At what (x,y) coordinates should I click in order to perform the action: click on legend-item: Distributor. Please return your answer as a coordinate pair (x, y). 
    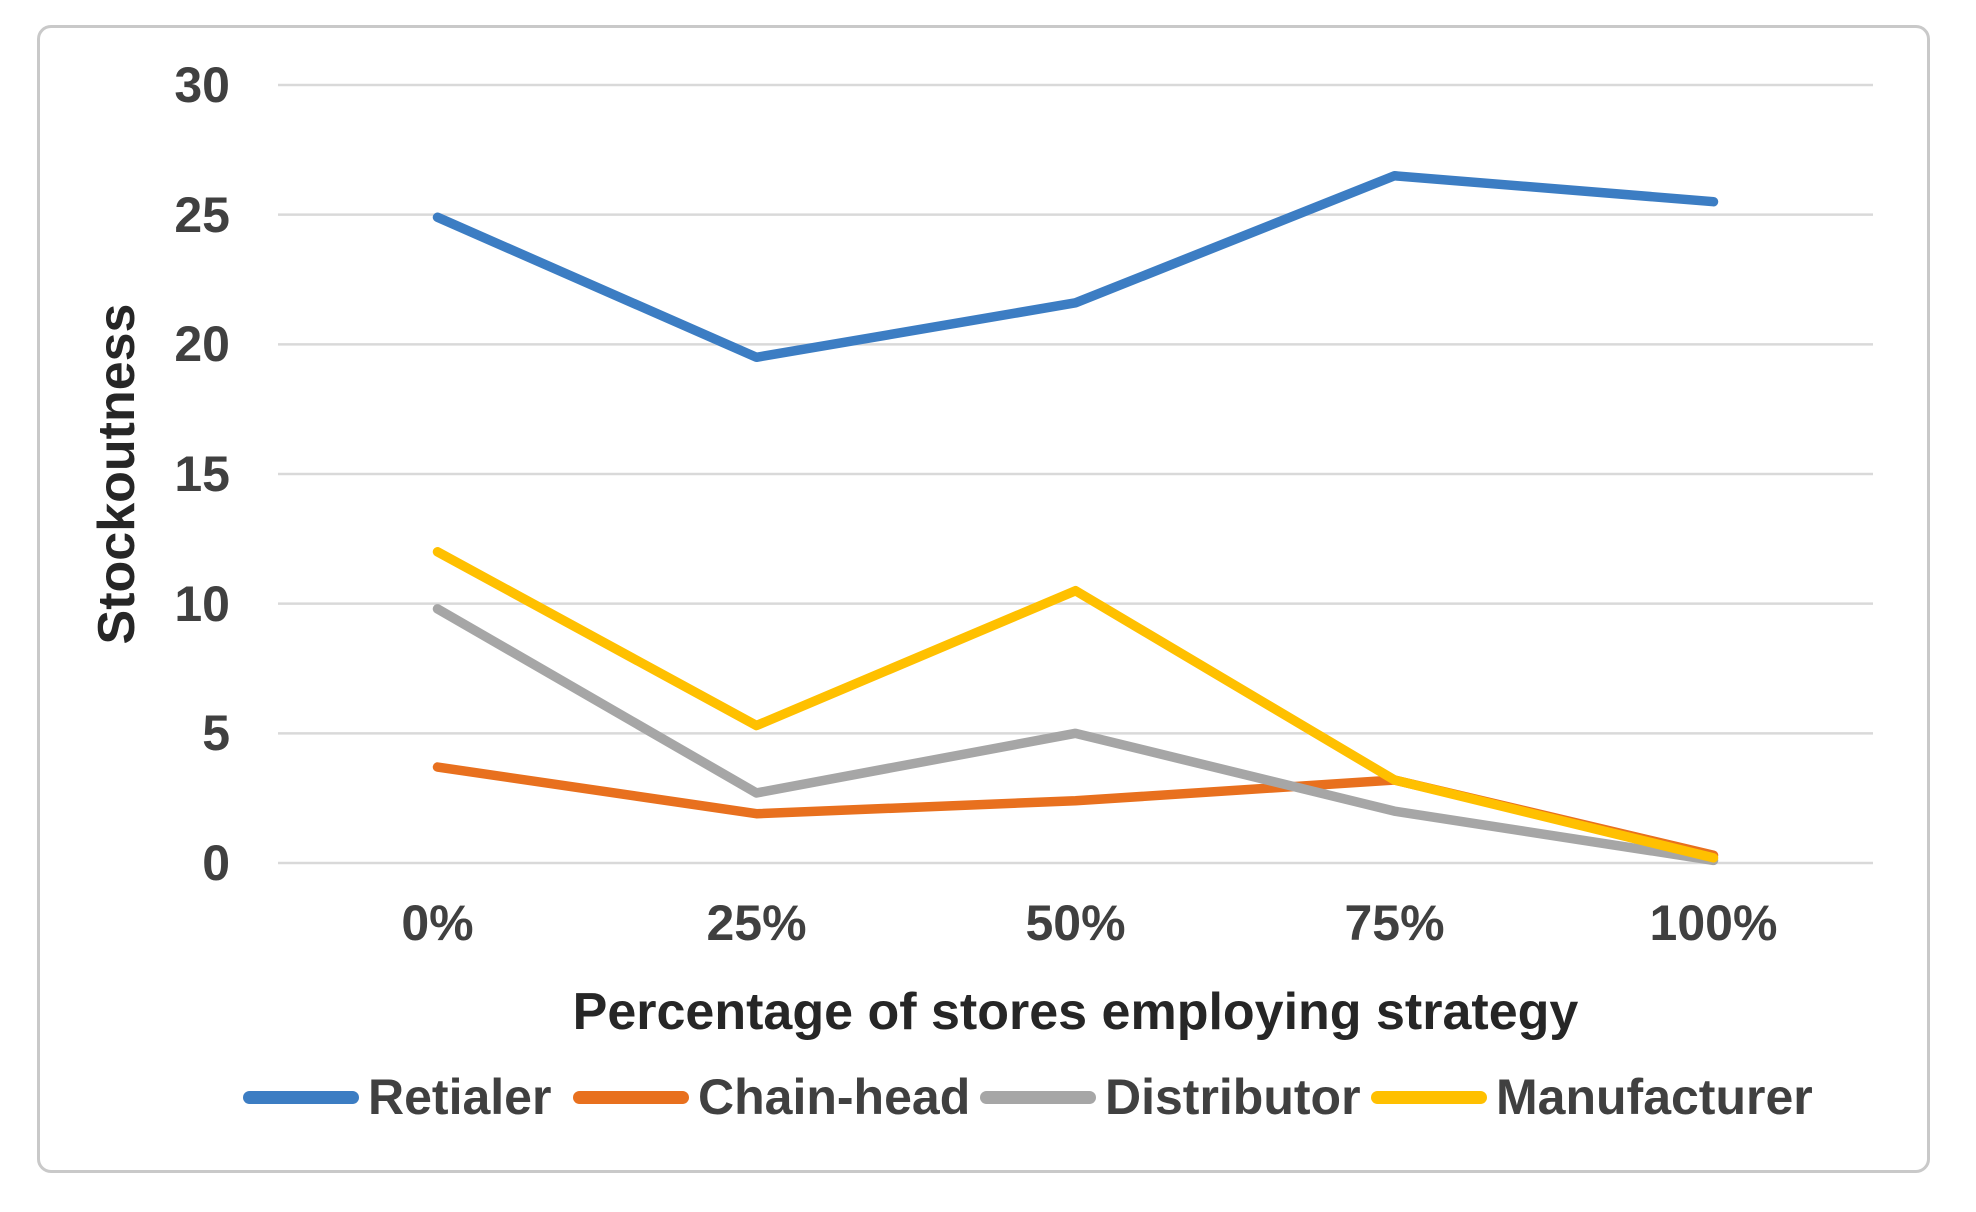
    Looking at the image, I should click on (1170, 1097).